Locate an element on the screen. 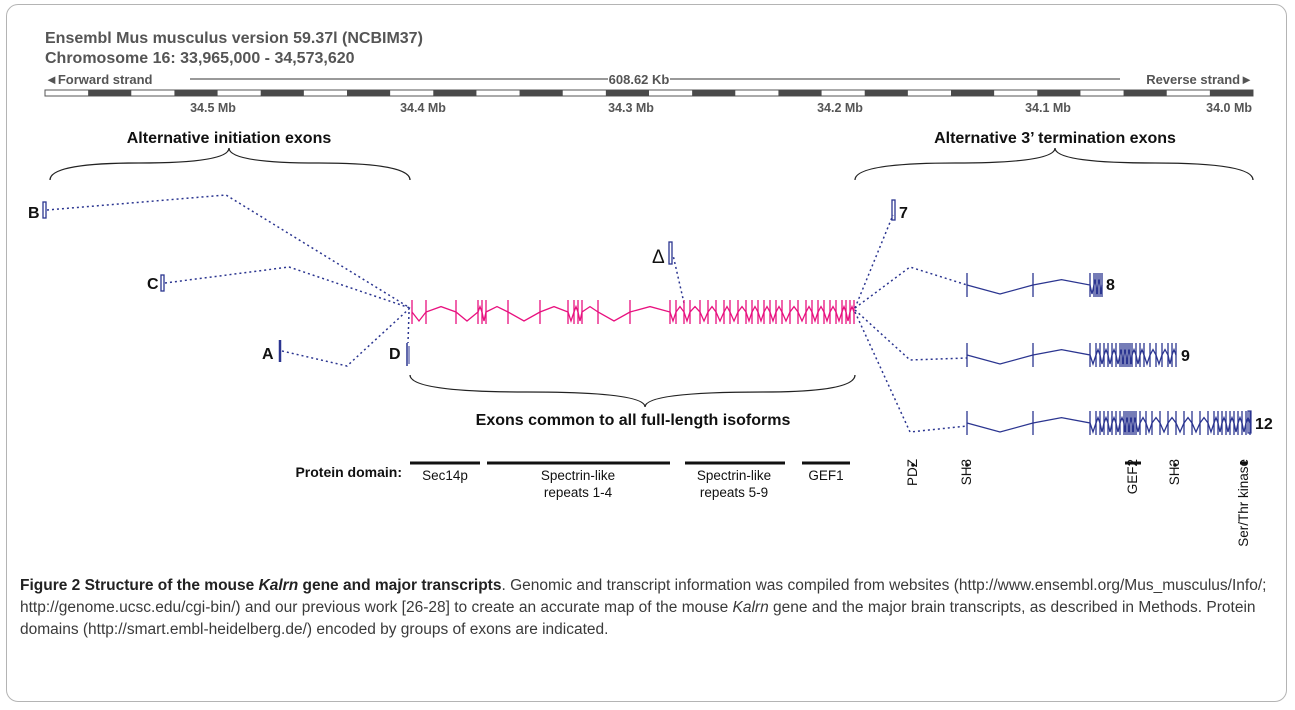  exon-delta-box is located at coordinates (670, 253).